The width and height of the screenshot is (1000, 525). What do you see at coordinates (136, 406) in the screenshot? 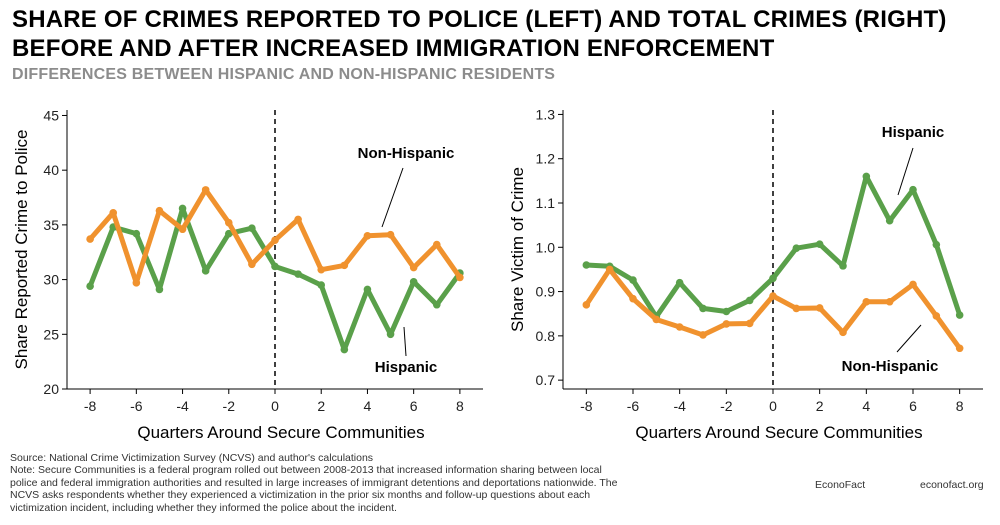
I see `left-x-tick-label: -6` at bounding box center [136, 406].